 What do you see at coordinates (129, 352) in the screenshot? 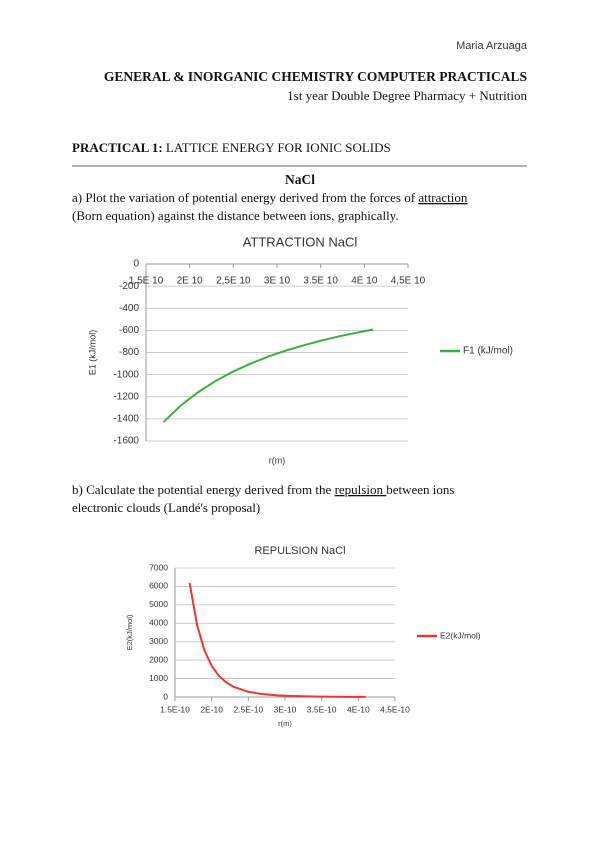
I see `y-tick-label: -800` at bounding box center [129, 352].